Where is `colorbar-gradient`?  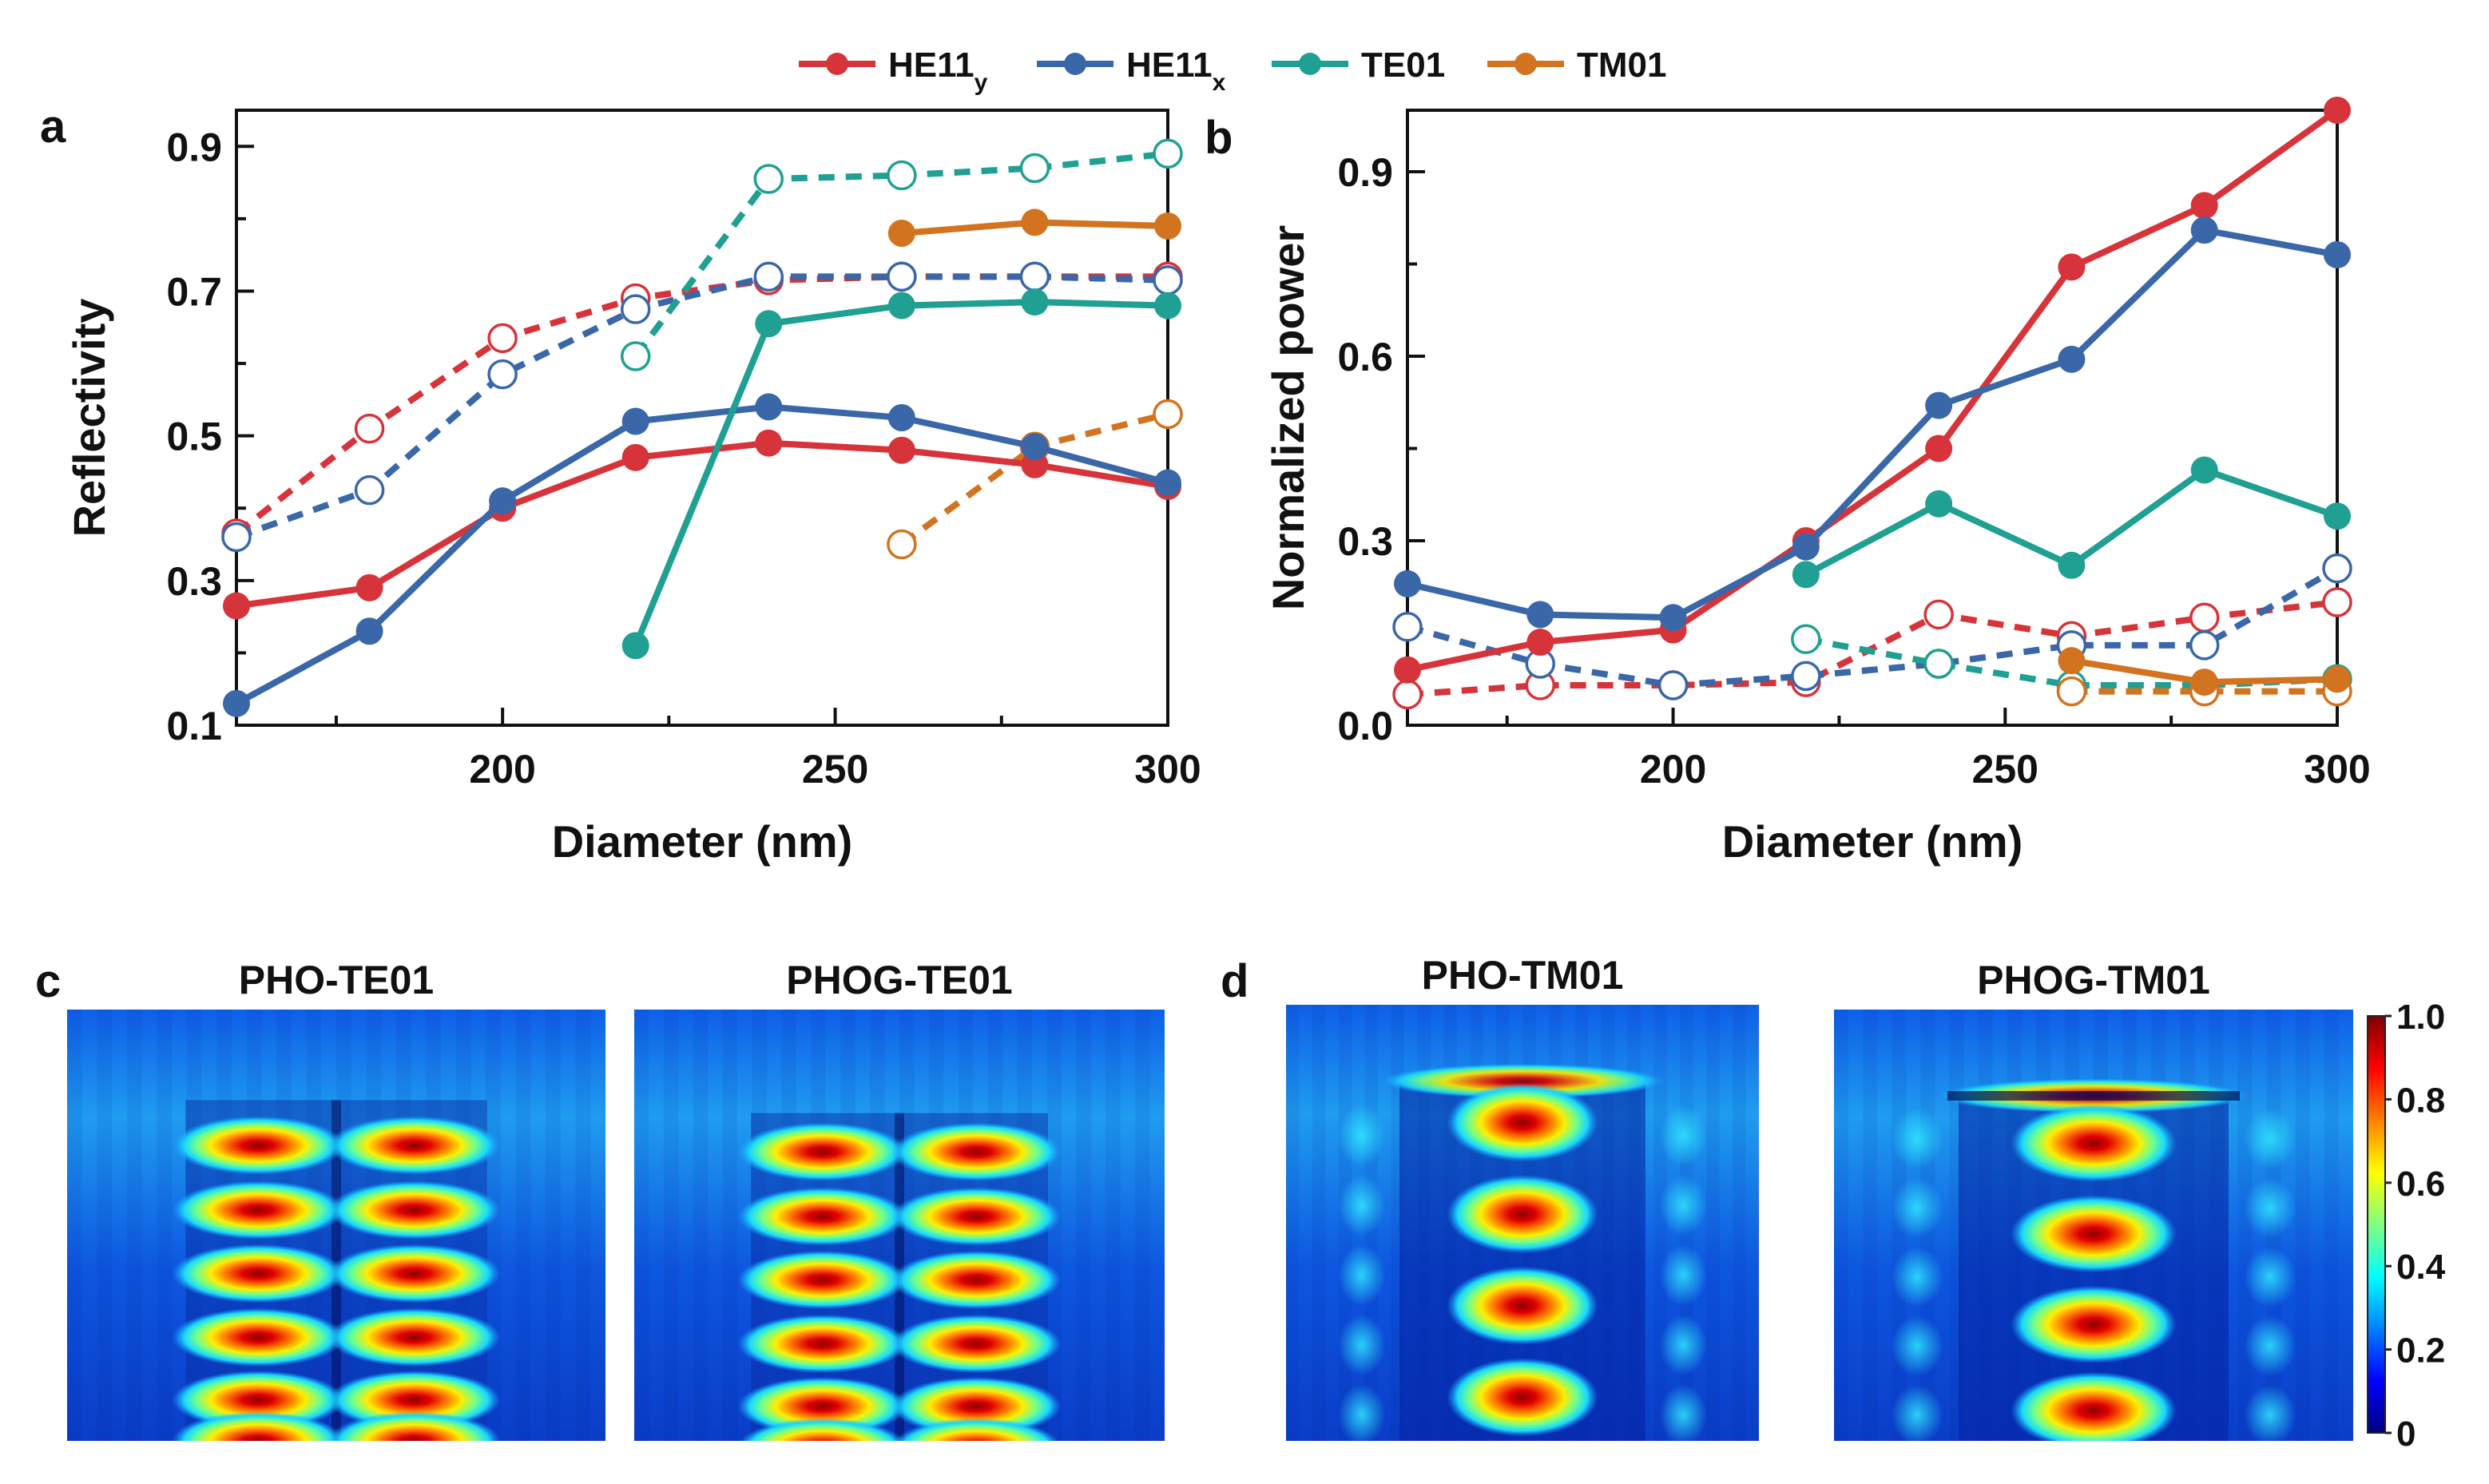
colorbar-gradient is located at coordinates (2376, 1224).